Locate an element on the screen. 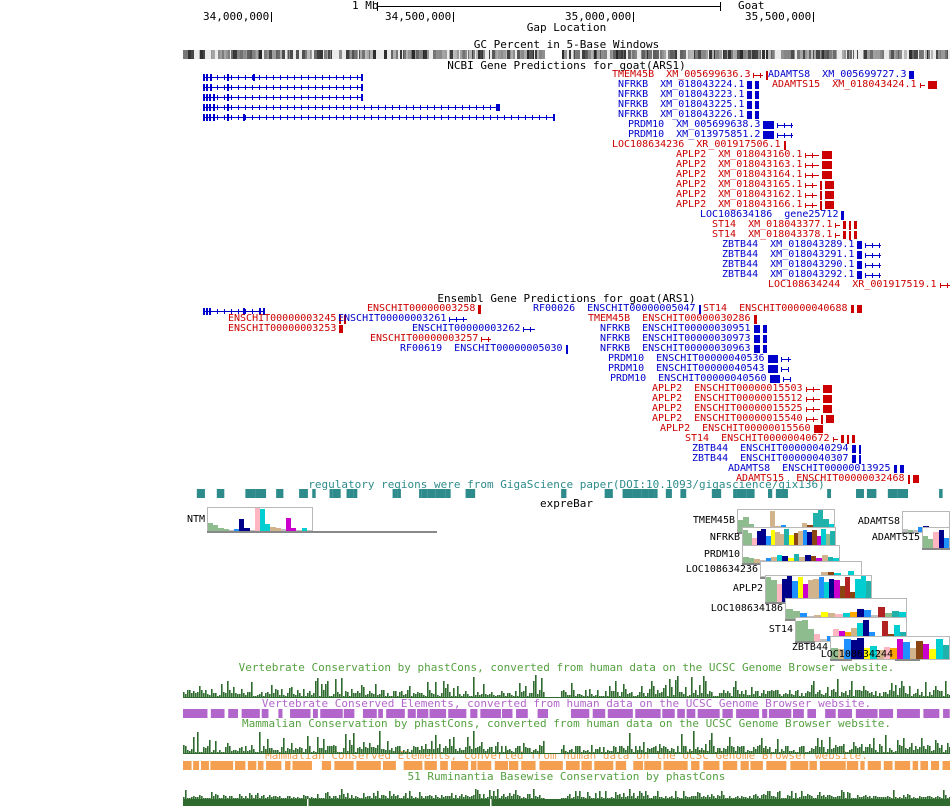 This screenshot has height=807, width=950. gene-entry-ZBTB44: ZBTB44 ENSCHIT00000040294 is located at coordinates (776, 449).